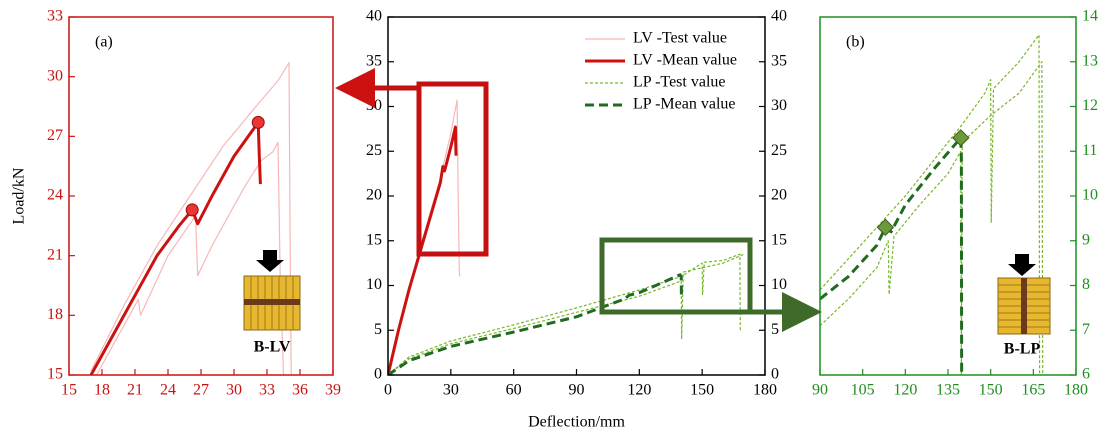 The height and width of the screenshot is (442, 1118). Describe the element at coordinates (374, 195) in the screenshot. I see `y-tick-label: 20` at that location.